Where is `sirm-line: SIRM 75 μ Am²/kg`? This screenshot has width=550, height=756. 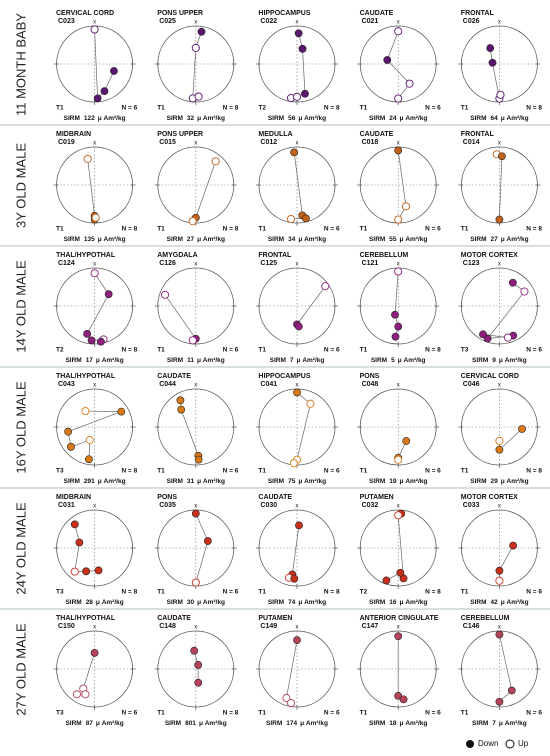 sirm-line: SIRM 75 μ Am²/kg is located at coordinates (297, 481).